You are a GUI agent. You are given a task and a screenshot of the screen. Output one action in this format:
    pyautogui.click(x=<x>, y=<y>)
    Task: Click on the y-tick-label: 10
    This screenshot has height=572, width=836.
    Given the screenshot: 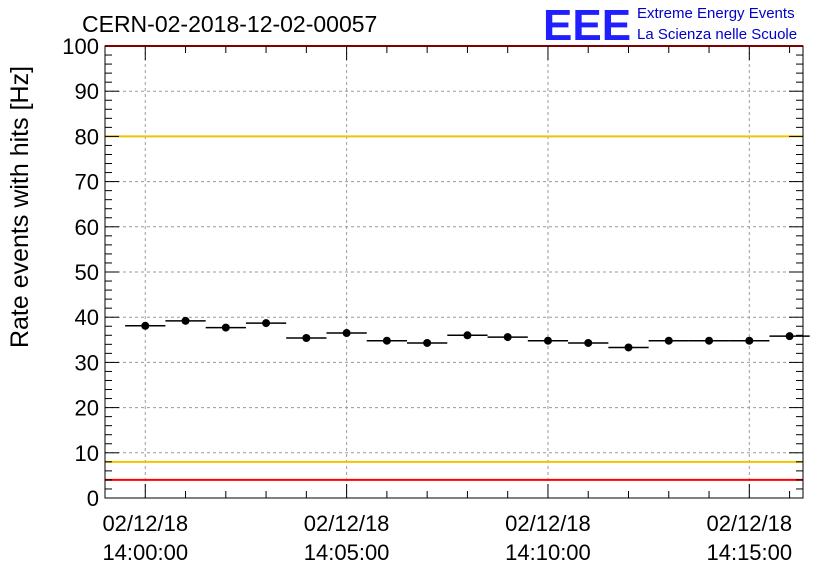 What is the action you would take?
    pyautogui.click(x=87, y=453)
    